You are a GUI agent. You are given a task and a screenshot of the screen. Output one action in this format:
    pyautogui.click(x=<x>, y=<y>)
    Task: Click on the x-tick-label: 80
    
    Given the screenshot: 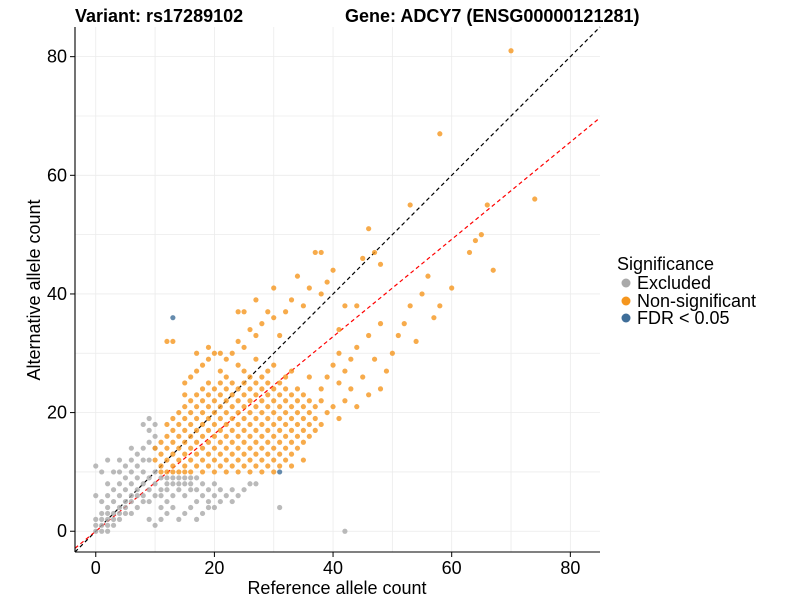 What is the action you would take?
    pyautogui.click(x=570, y=568)
    